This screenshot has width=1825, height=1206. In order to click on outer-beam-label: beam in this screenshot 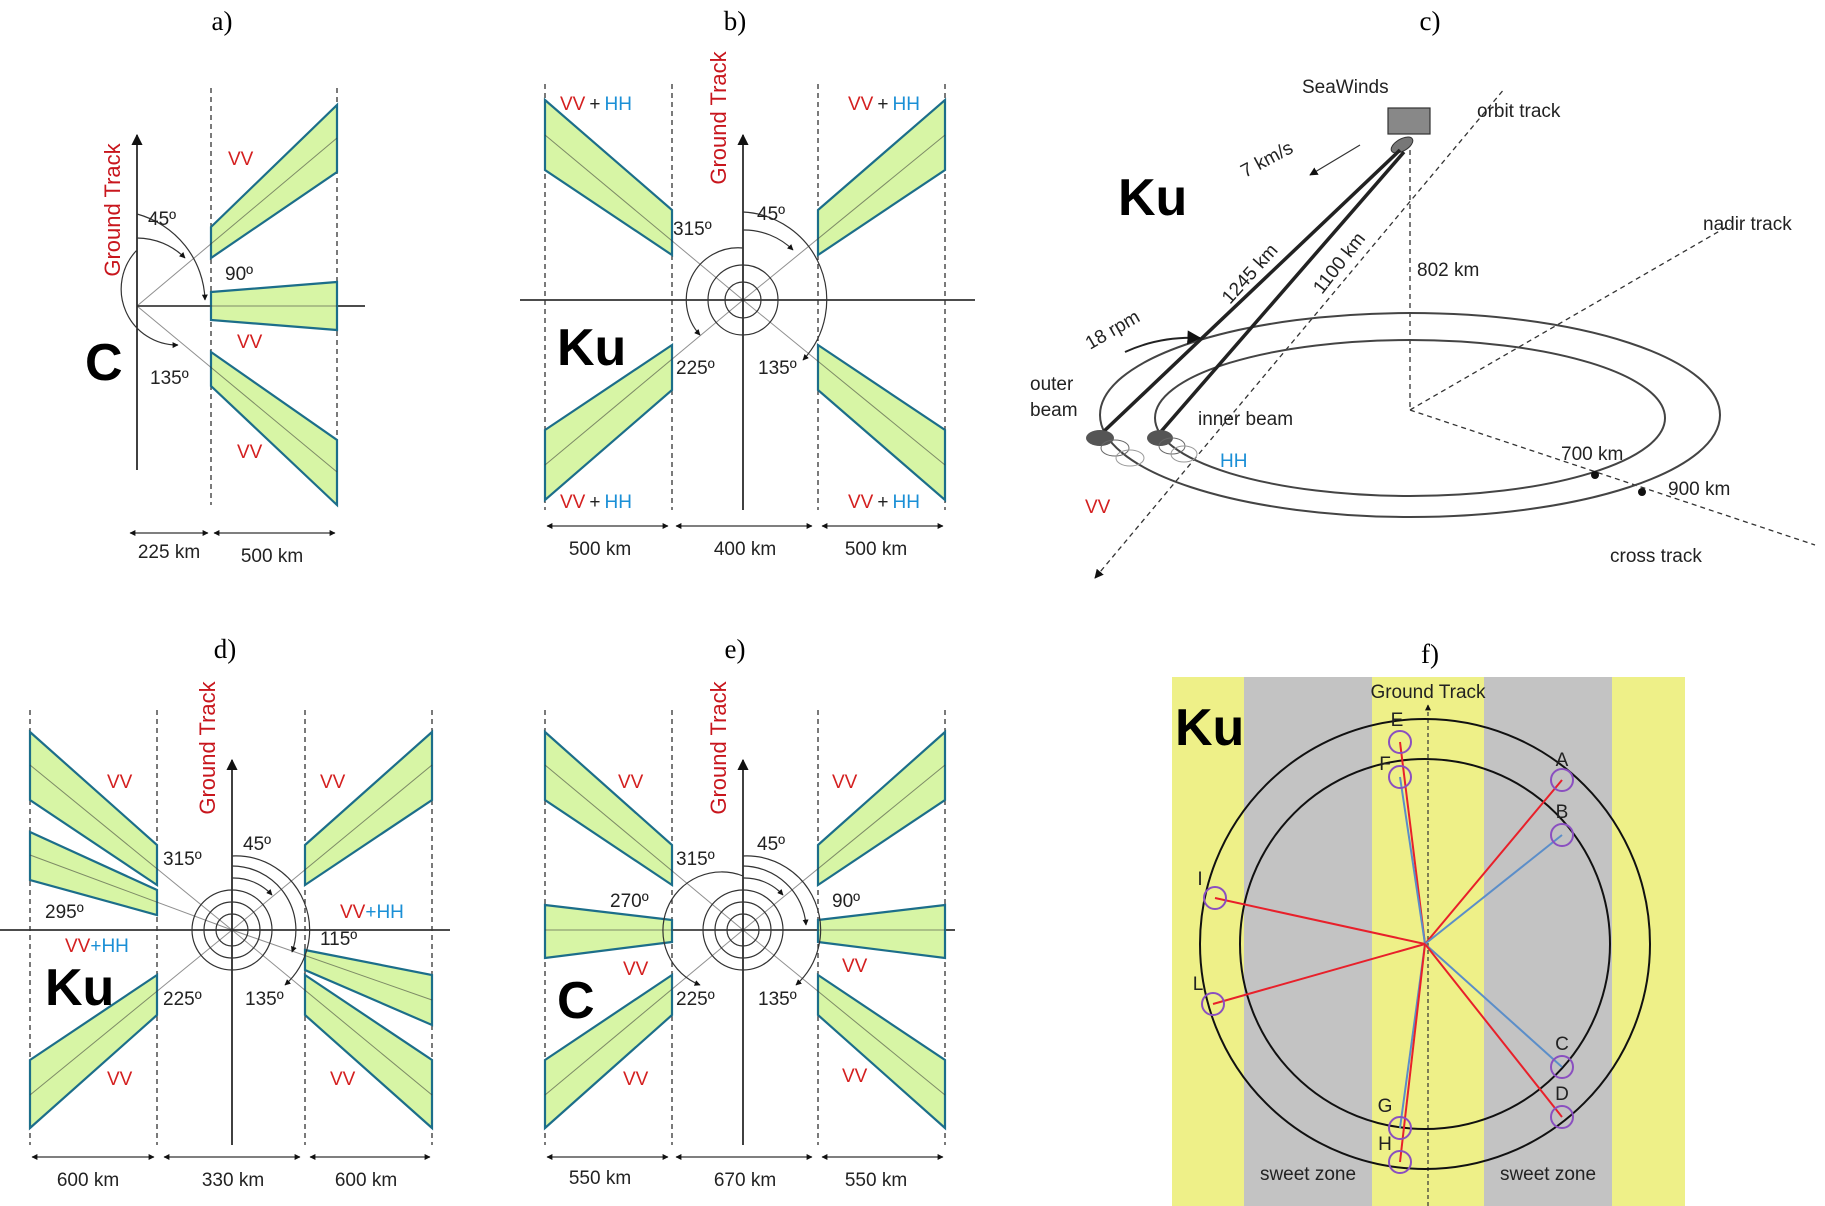, I will do `click(1054, 410)`.